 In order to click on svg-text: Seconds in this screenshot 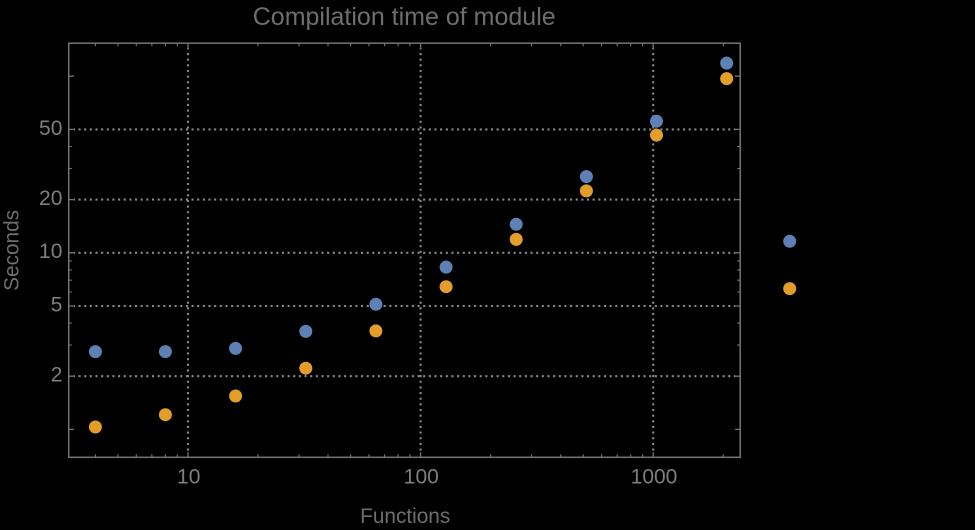, I will do `click(12, 250)`.